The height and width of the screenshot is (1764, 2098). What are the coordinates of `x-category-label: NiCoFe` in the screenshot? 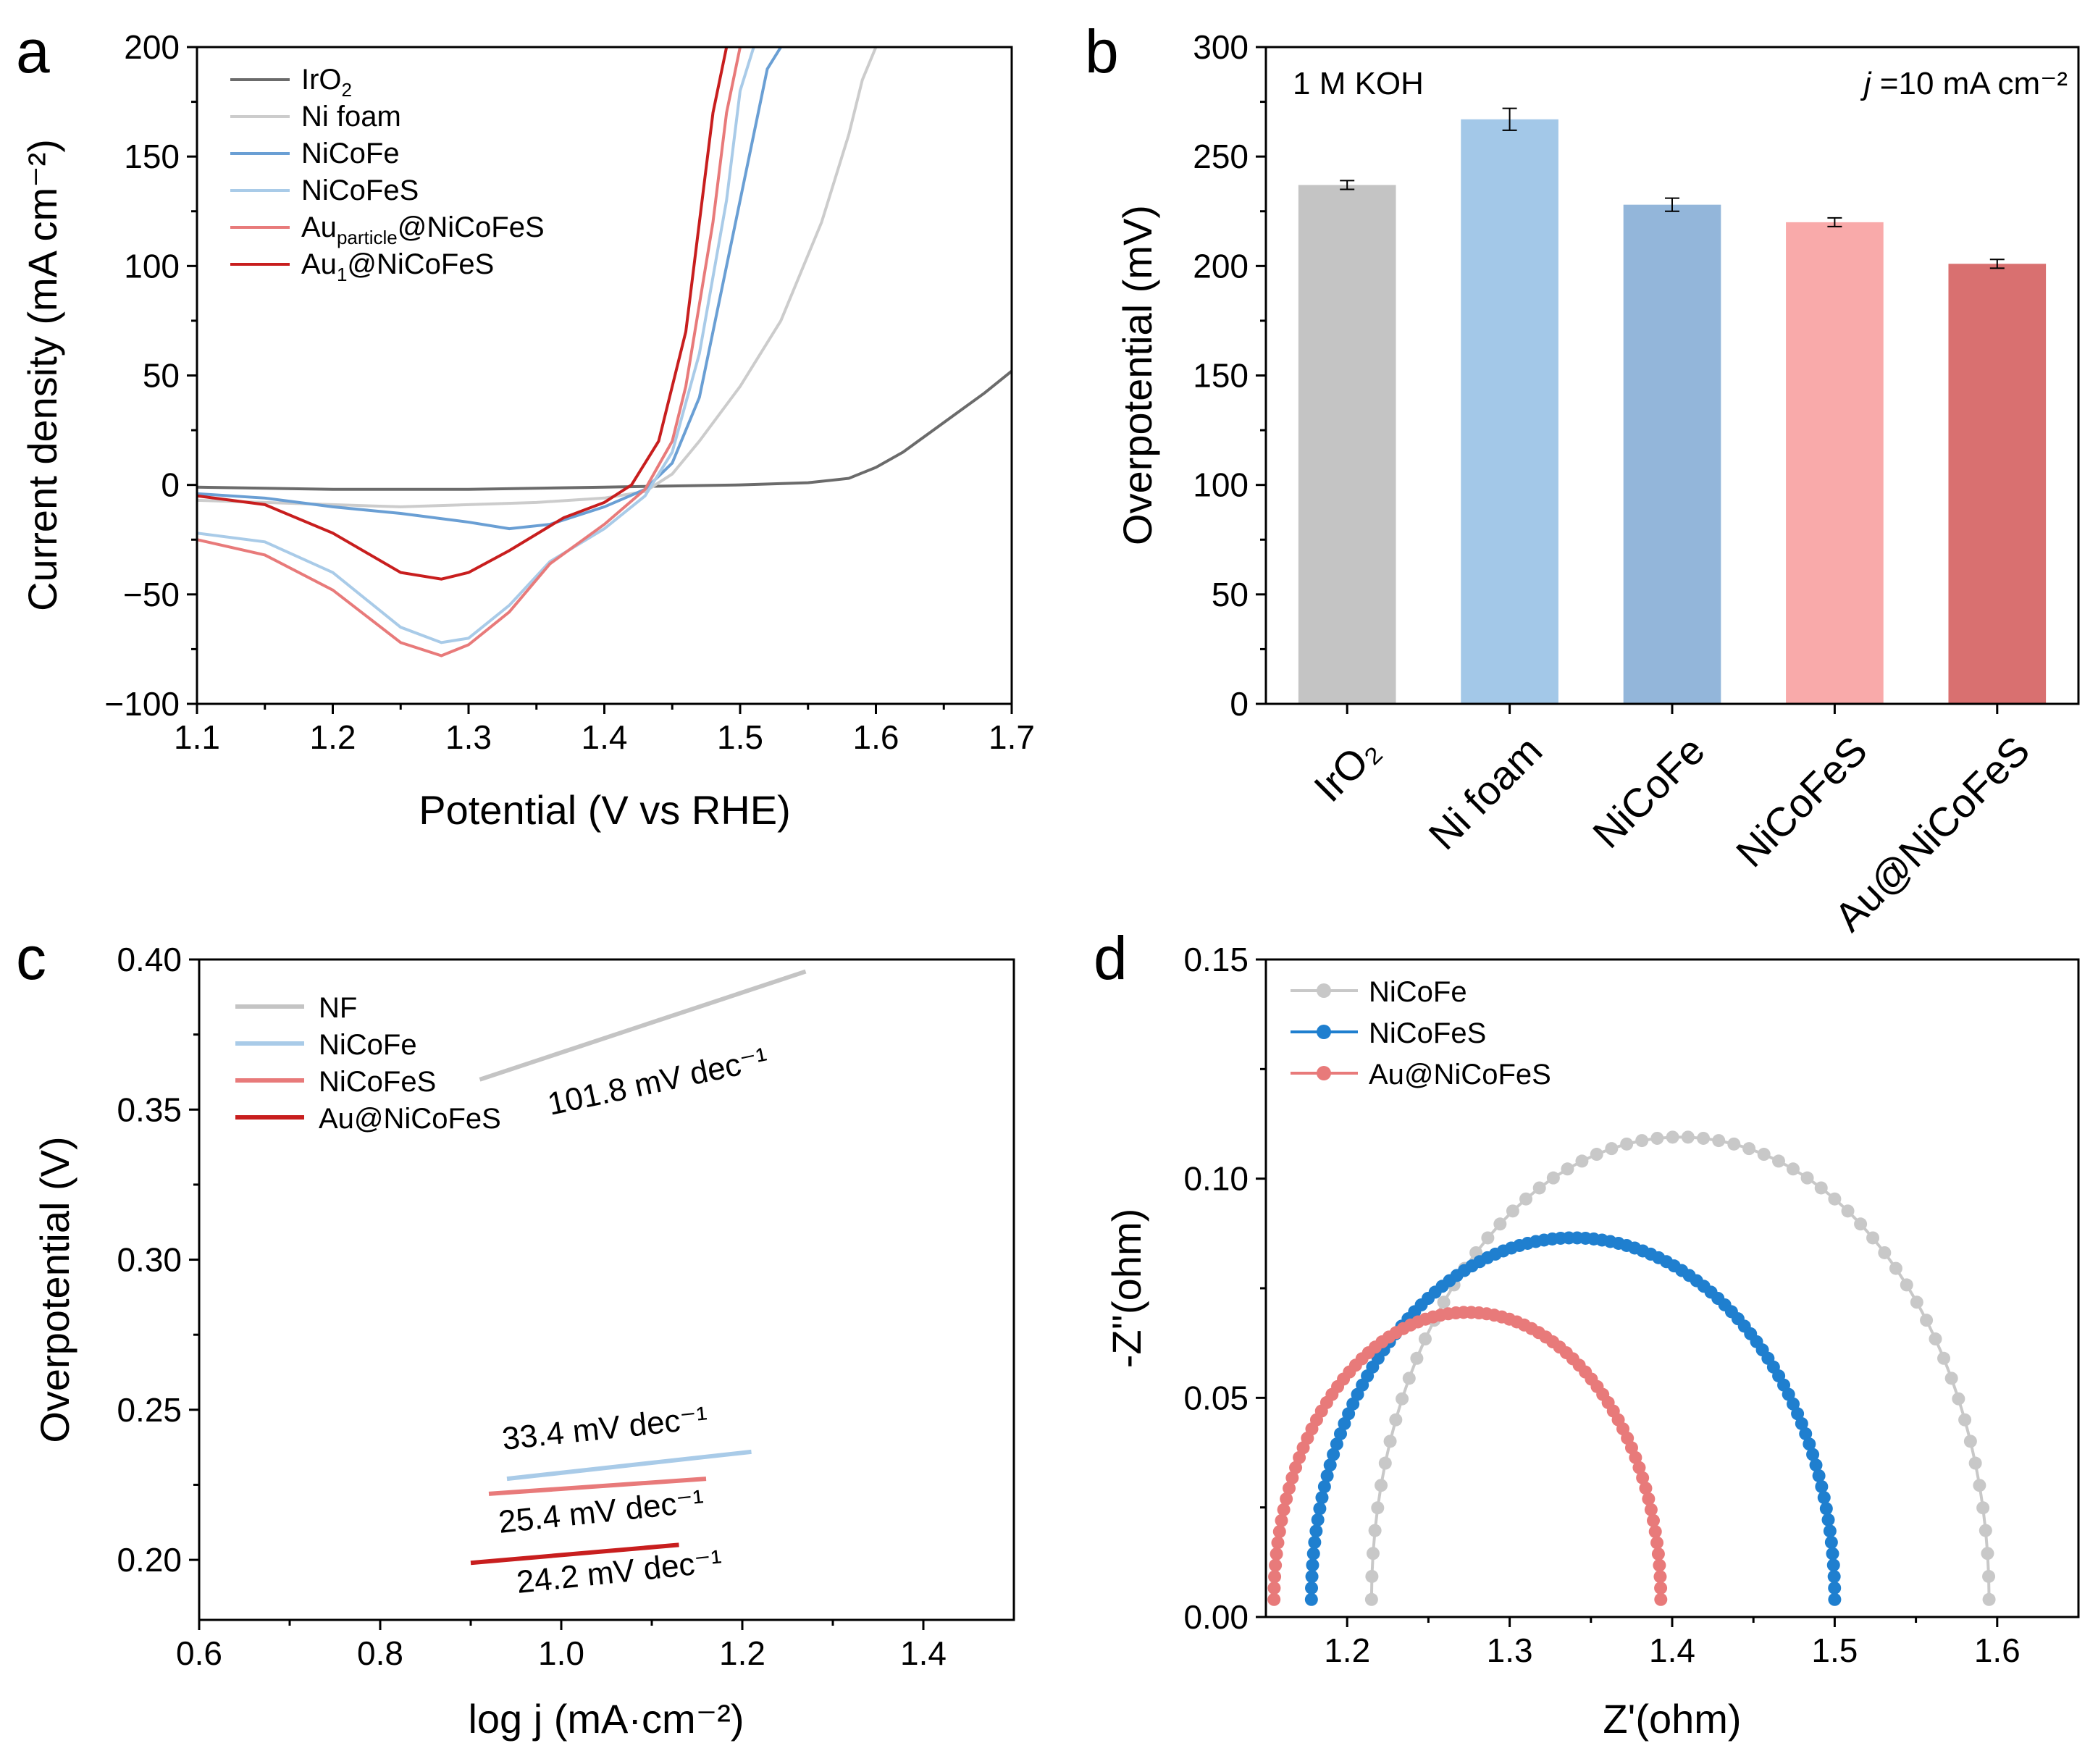 It's located at (1649, 792).